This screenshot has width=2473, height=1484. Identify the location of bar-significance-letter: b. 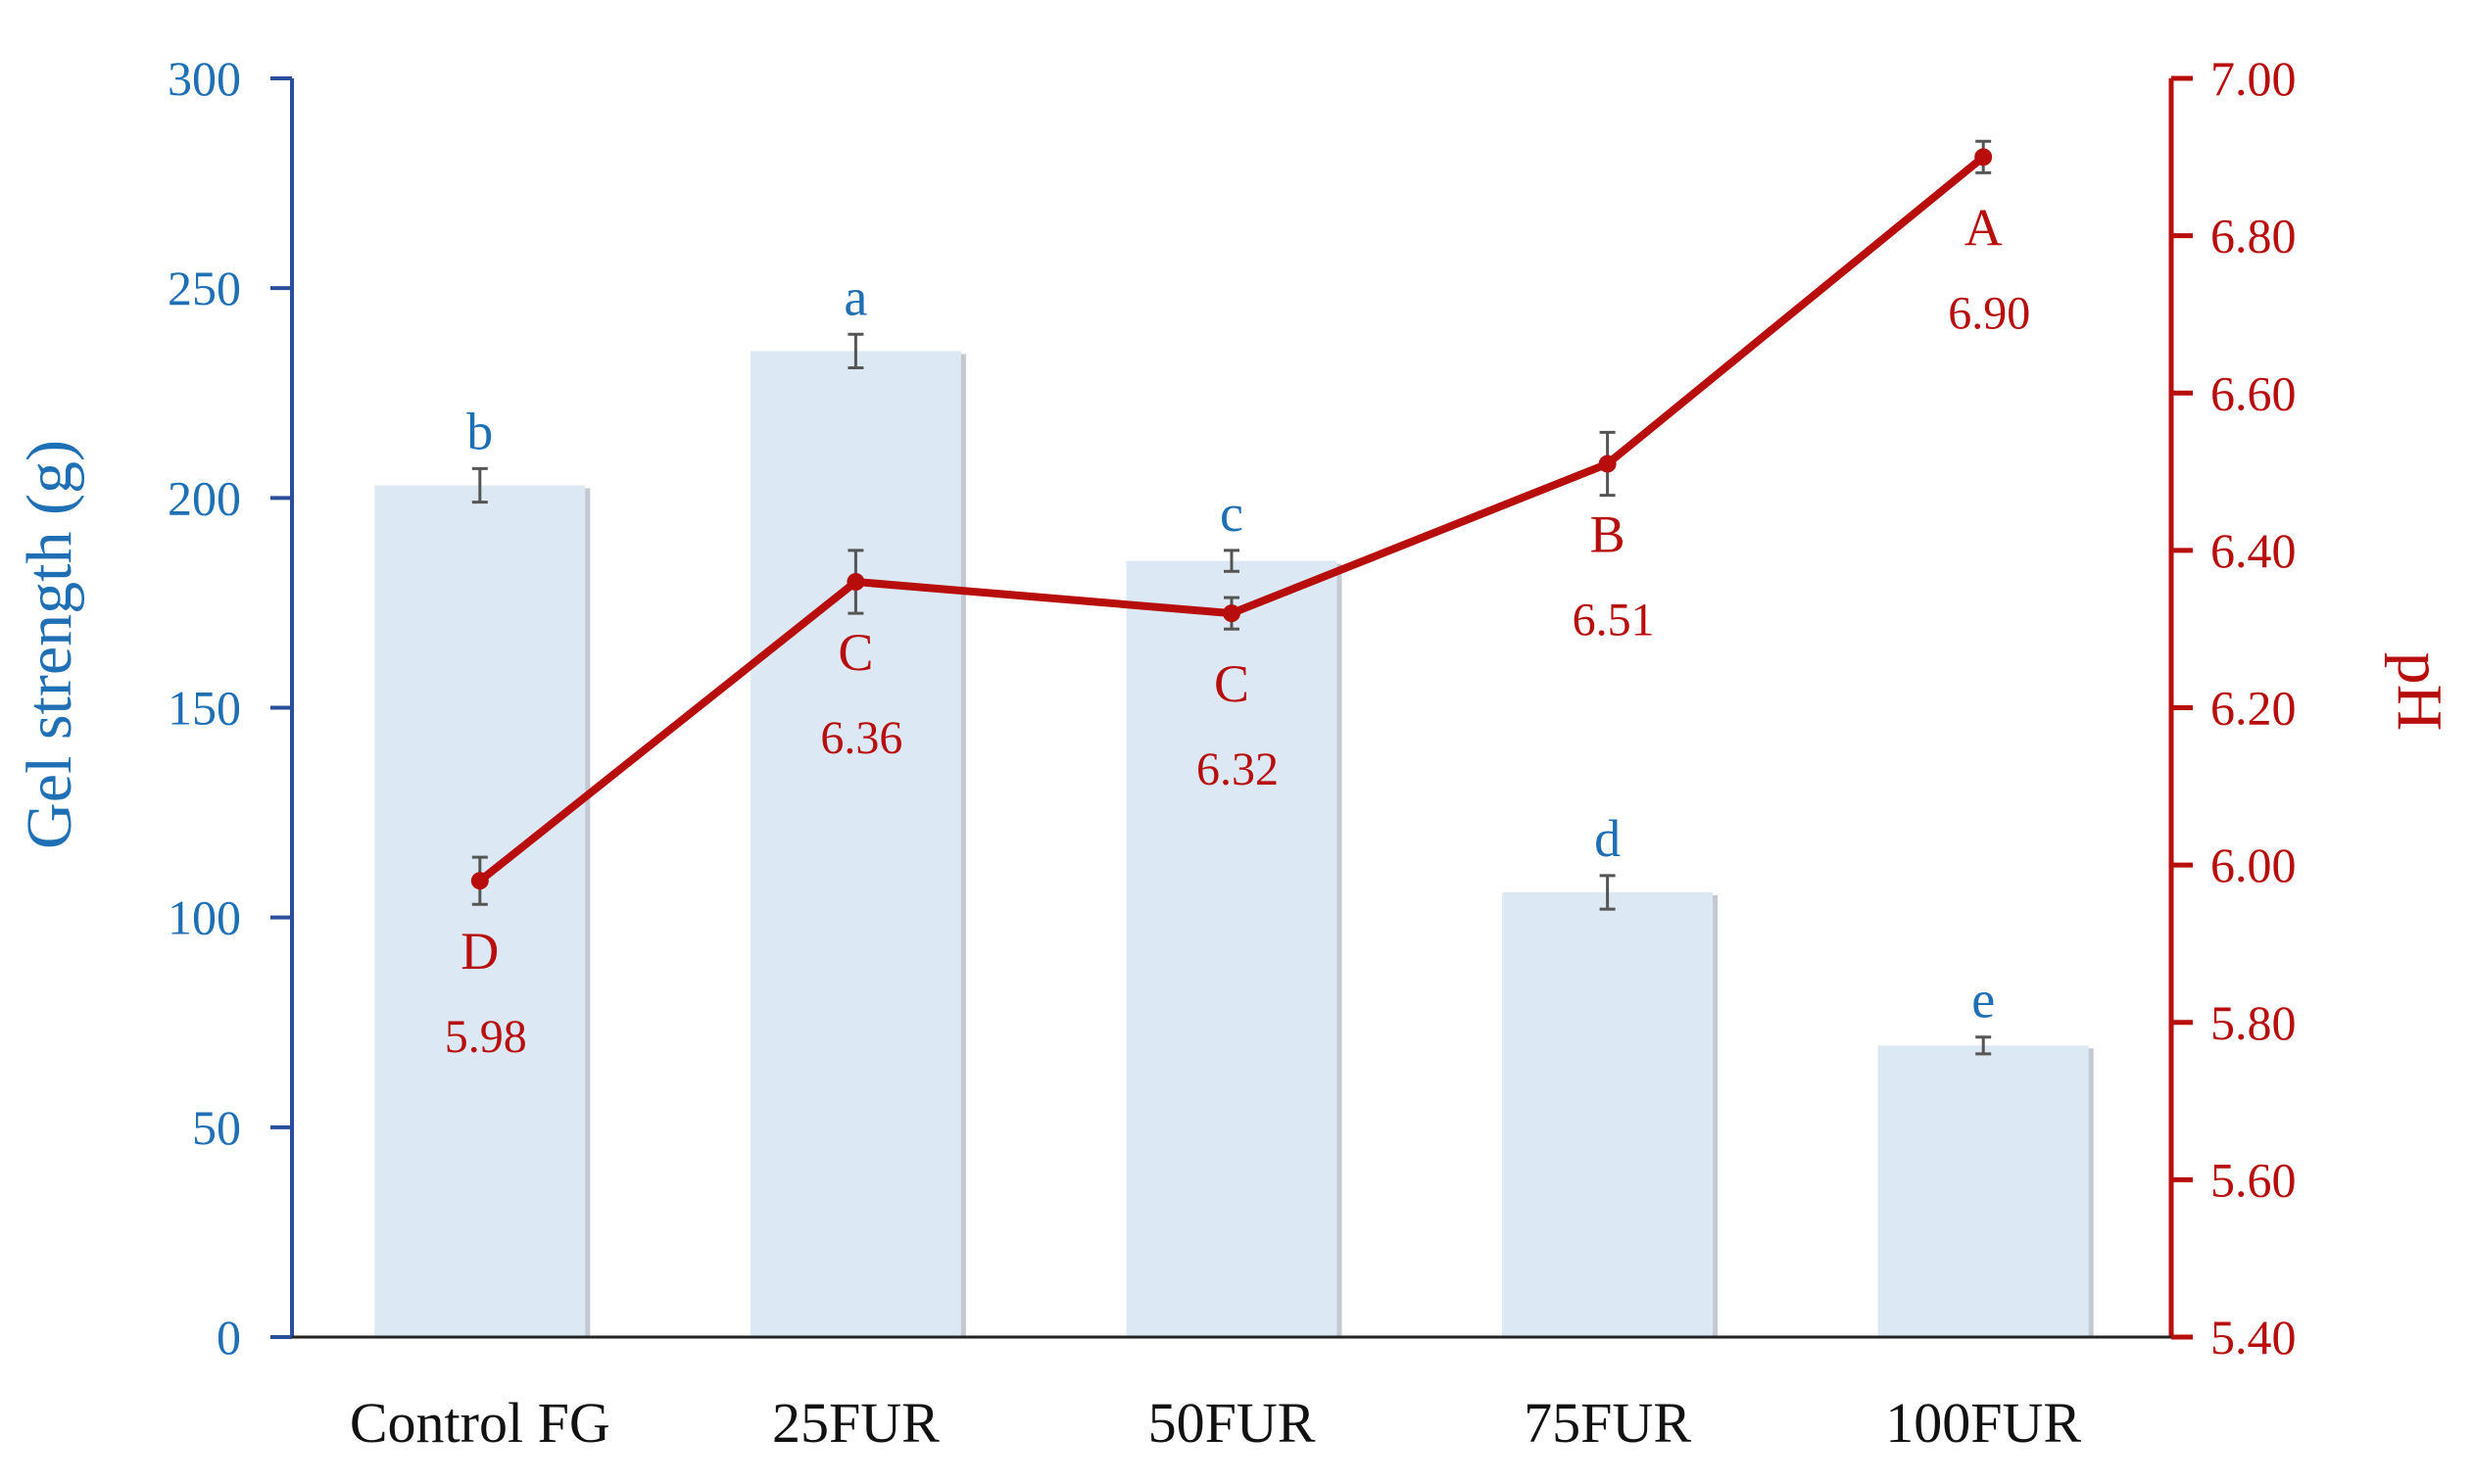
(479, 431).